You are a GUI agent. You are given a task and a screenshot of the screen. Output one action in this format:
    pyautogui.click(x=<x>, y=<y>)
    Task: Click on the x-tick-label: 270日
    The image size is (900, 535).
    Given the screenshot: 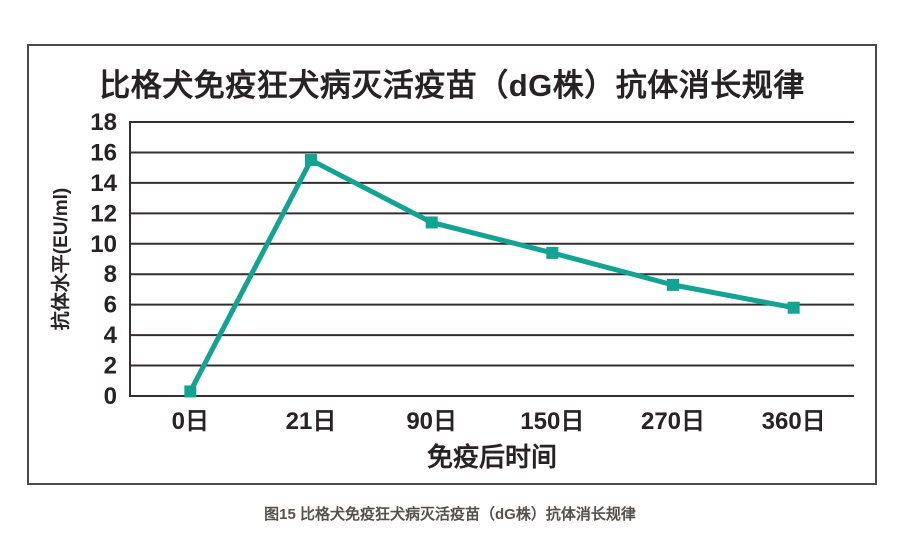 What is the action you would take?
    pyautogui.click(x=673, y=421)
    